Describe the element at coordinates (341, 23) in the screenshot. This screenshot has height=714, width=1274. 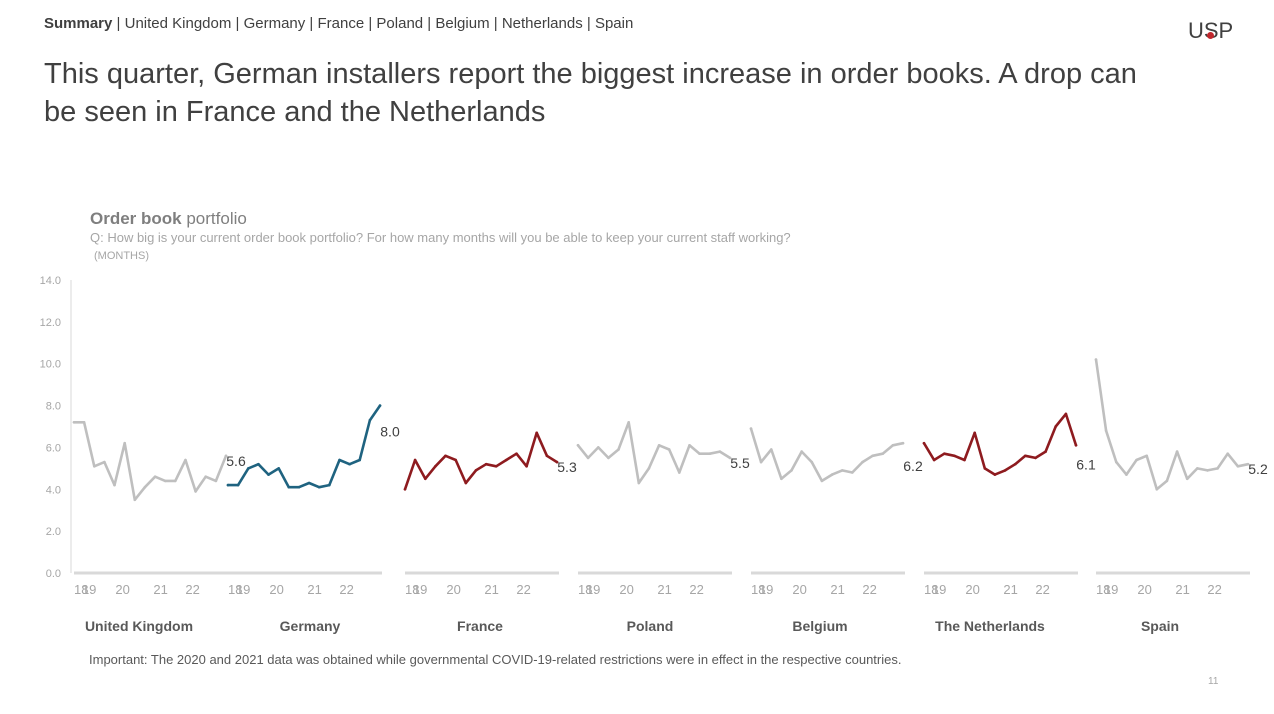
I see `nav-link-france: France` at that location.